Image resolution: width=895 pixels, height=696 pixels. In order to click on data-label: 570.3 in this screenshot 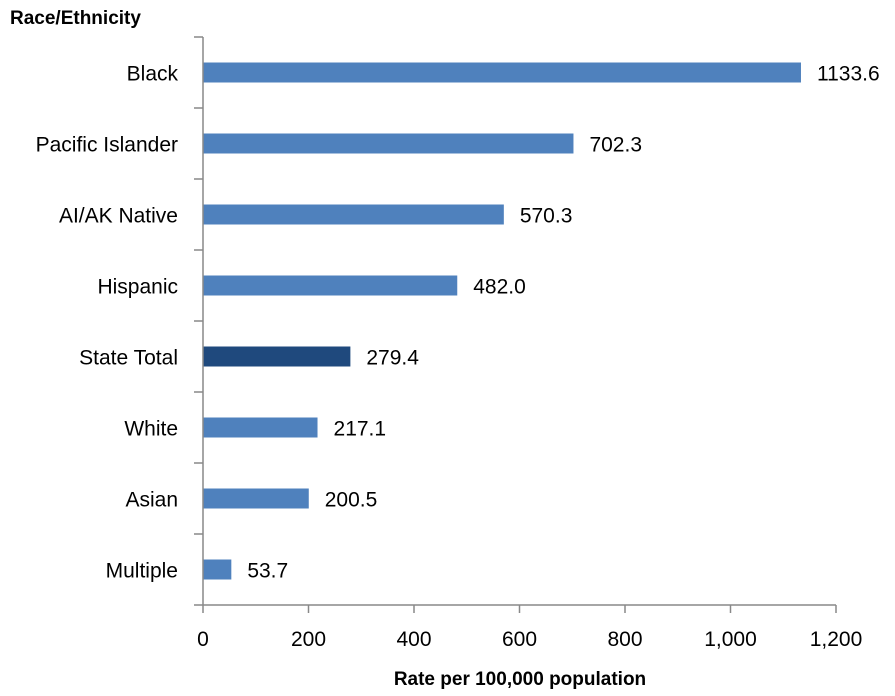, I will do `click(546, 216)`.